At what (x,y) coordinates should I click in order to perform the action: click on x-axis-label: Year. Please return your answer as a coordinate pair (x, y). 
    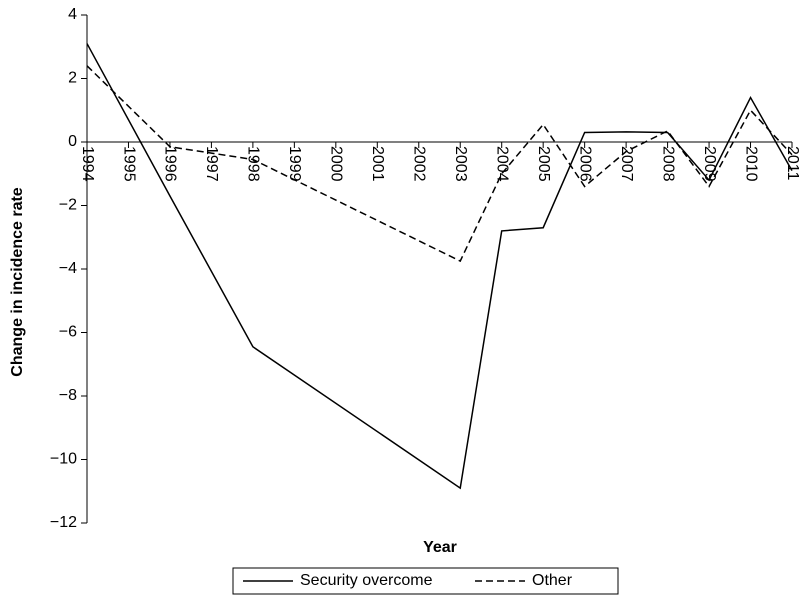
    Looking at the image, I should click on (440, 547).